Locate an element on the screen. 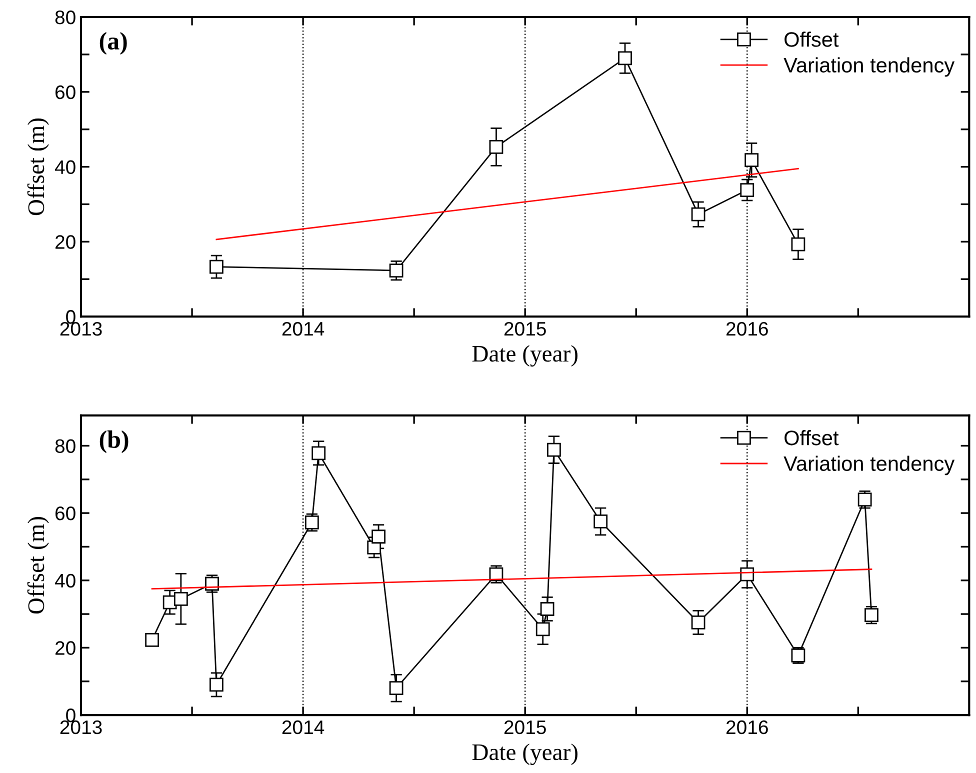 The width and height of the screenshot is (976, 773). text: (b) is located at coordinates (114, 442).